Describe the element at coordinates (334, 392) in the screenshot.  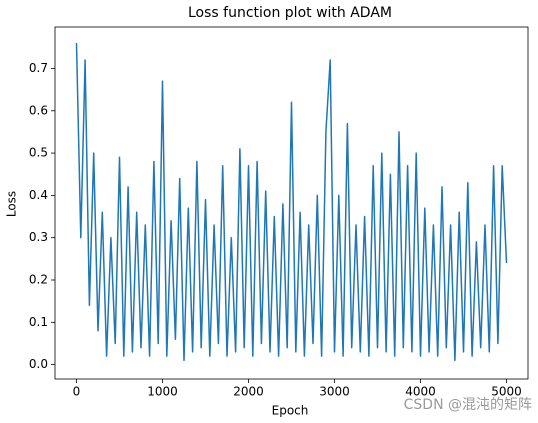
I see `x-tick-label: 3000` at that location.